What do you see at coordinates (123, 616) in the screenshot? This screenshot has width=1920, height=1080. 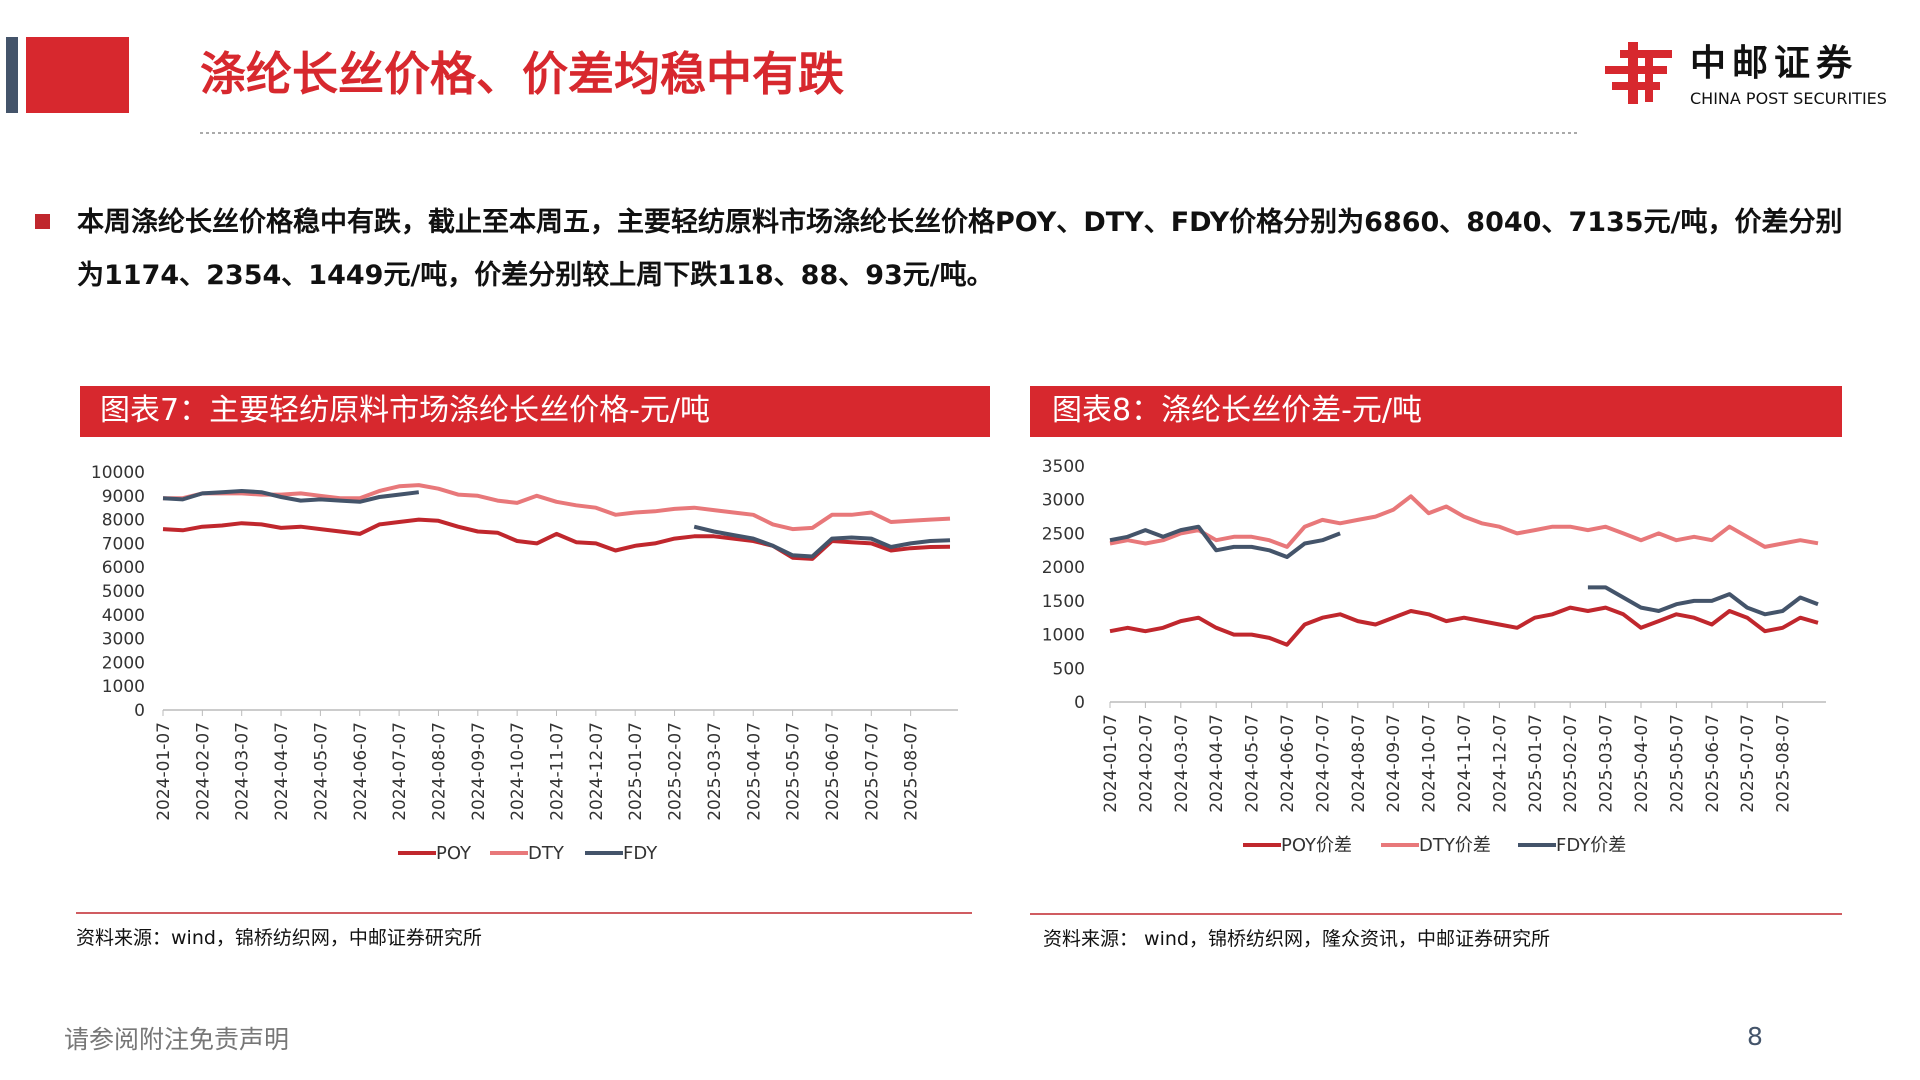 I see `y-tick-label: 4000` at bounding box center [123, 616].